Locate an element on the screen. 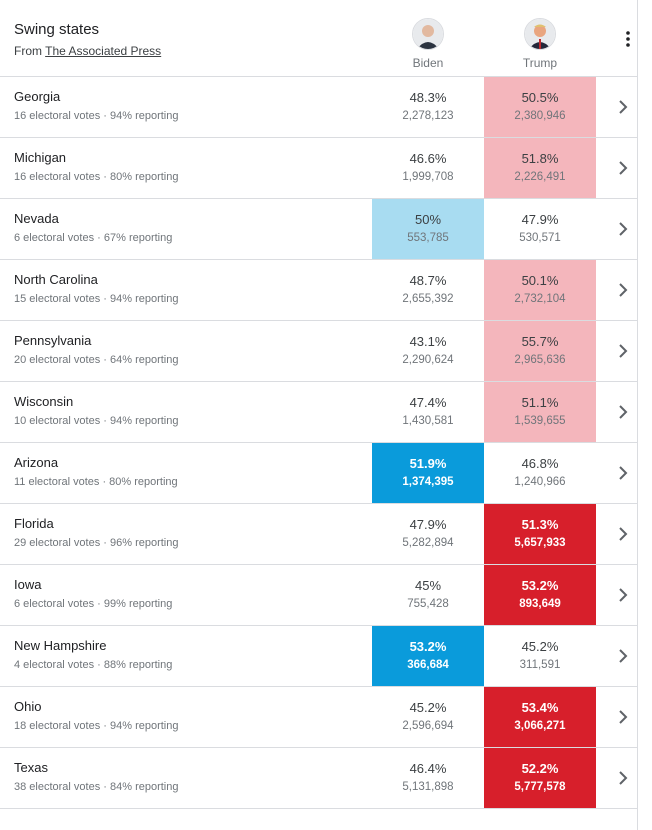 This screenshot has width=652, height=830. vote-percent: 48.7% is located at coordinates (428, 280).